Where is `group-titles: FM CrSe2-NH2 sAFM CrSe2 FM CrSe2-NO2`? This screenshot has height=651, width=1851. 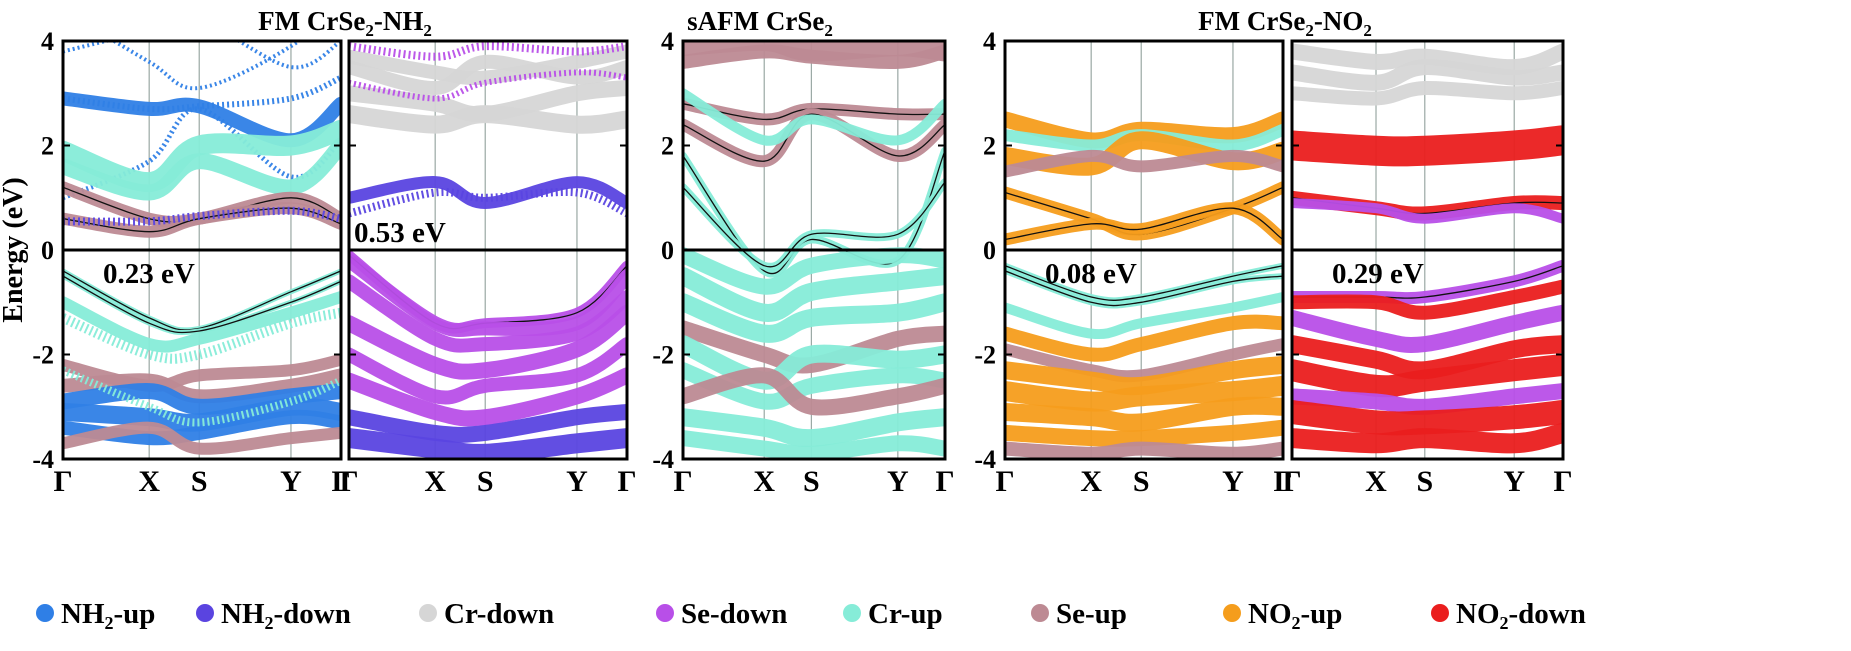
group-titles: FM CrSe2-NH2 sAFM CrSe2 FM CrSe2-NO2 is located at coordinates (815, 23).